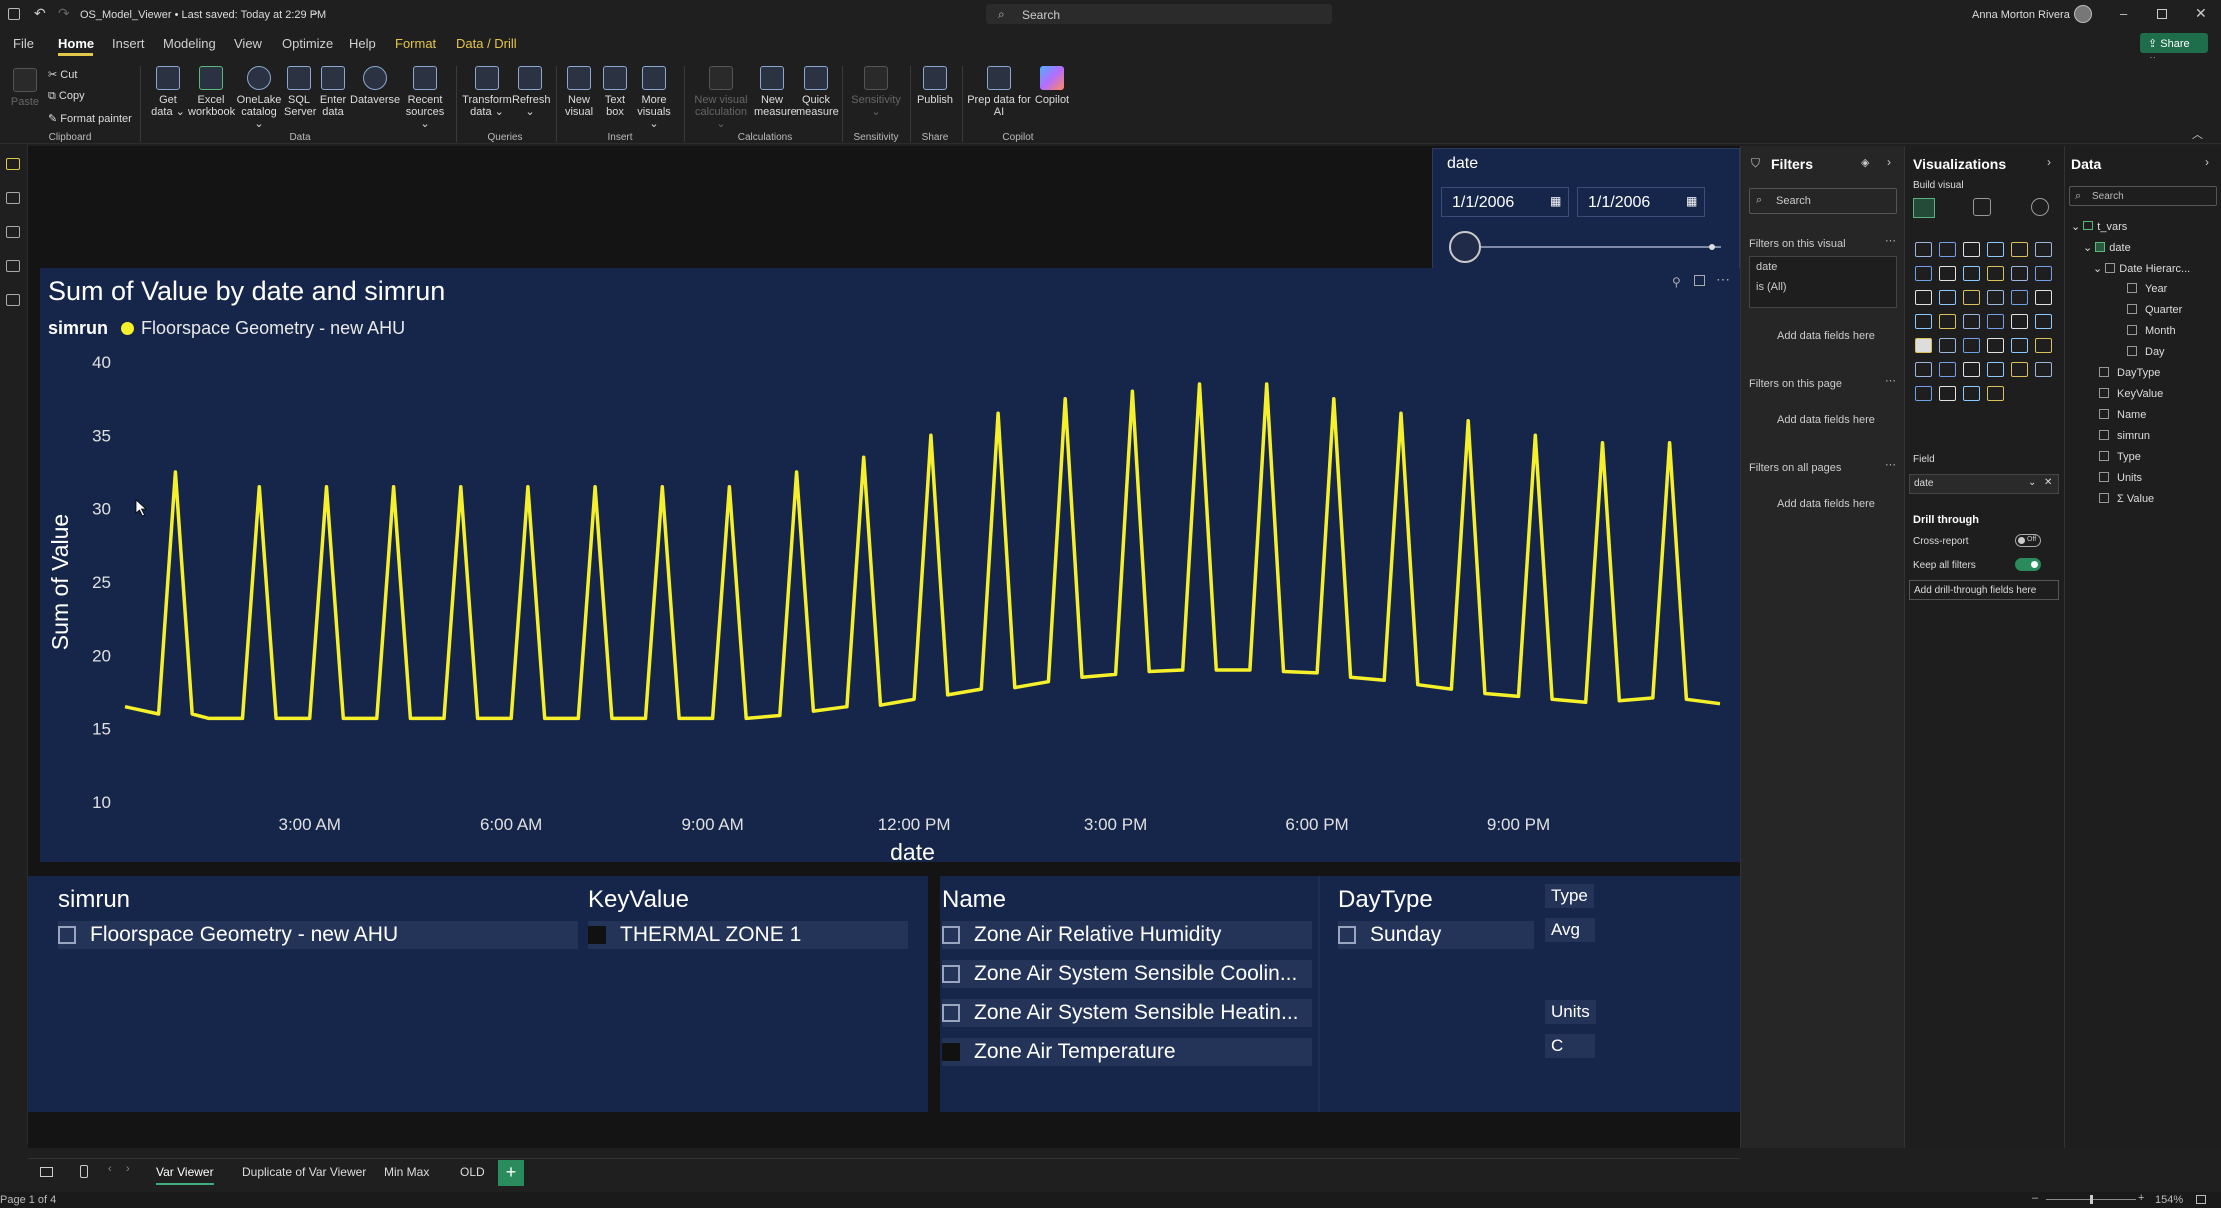 Image resolution: width=2221 pixels, height=1208 pixels. I want to click on chevron-right-icon: ›, so click(128, 1169).